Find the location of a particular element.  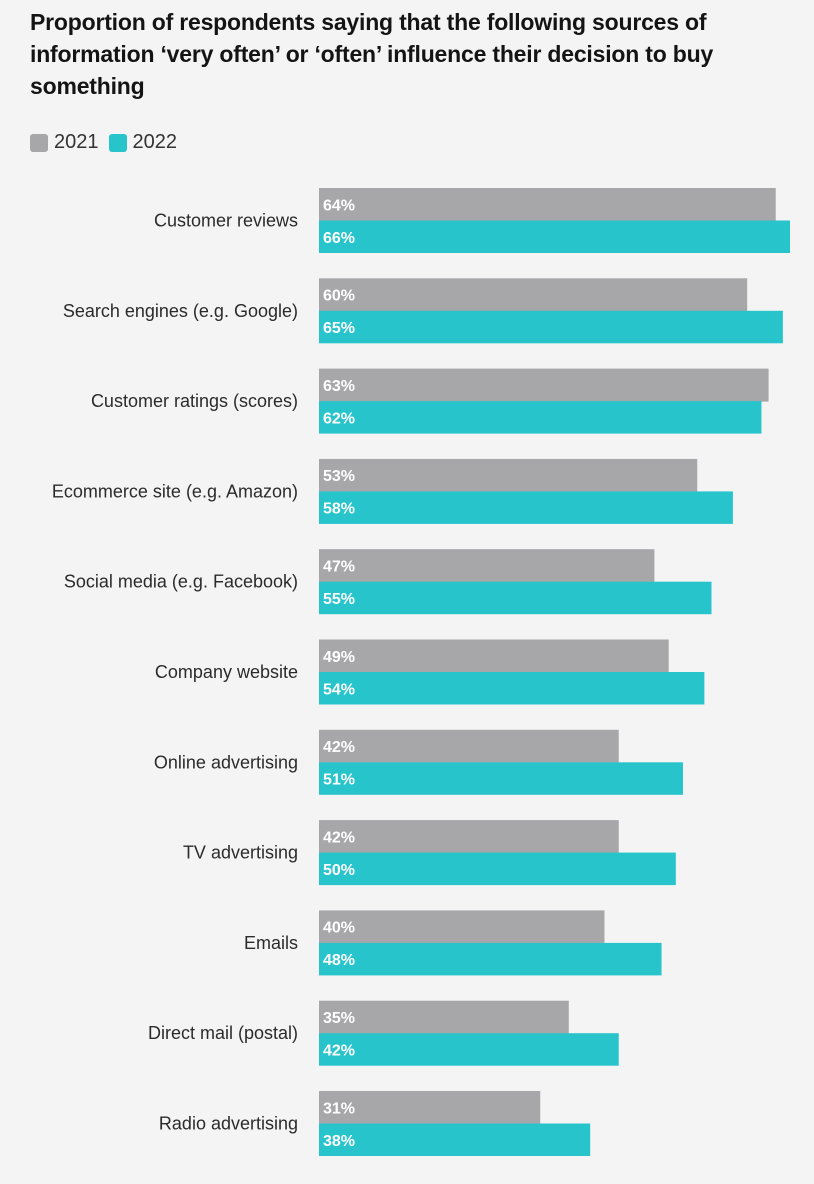

bar-group-online-advertising: Online advertising 42% 51% is located at coordinates (418, 762).